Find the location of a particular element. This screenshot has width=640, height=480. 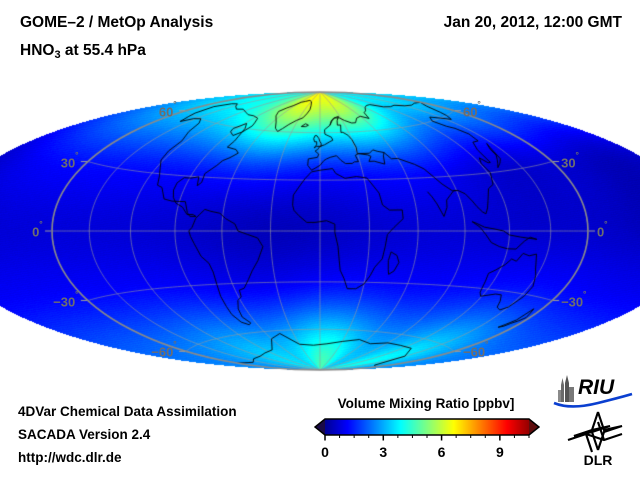

colorbar-title: Volume Mixing Ratio [ppbv] is located at coordinates (426, 403).